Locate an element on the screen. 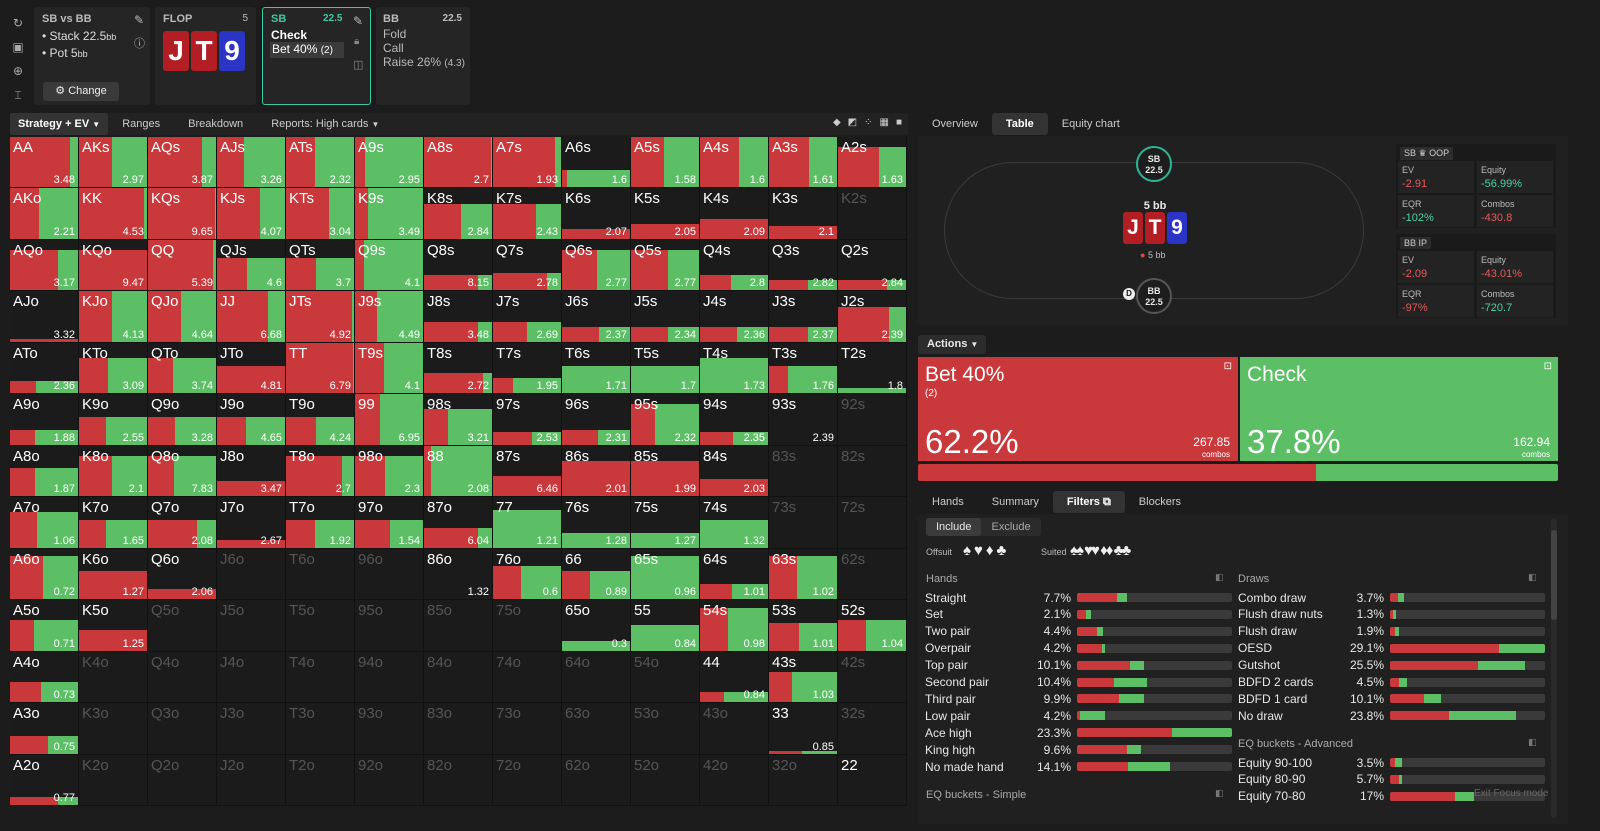  hand-cell: T2s 1.8 is located at coordinates (872, 368).